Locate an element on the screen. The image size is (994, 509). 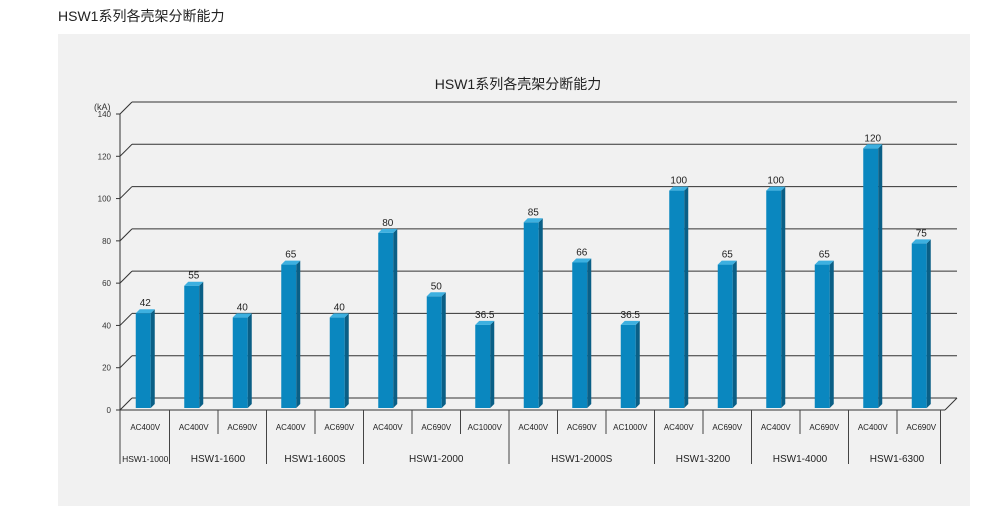
y-tick-label: 140 is located at coordinates (105, 114).